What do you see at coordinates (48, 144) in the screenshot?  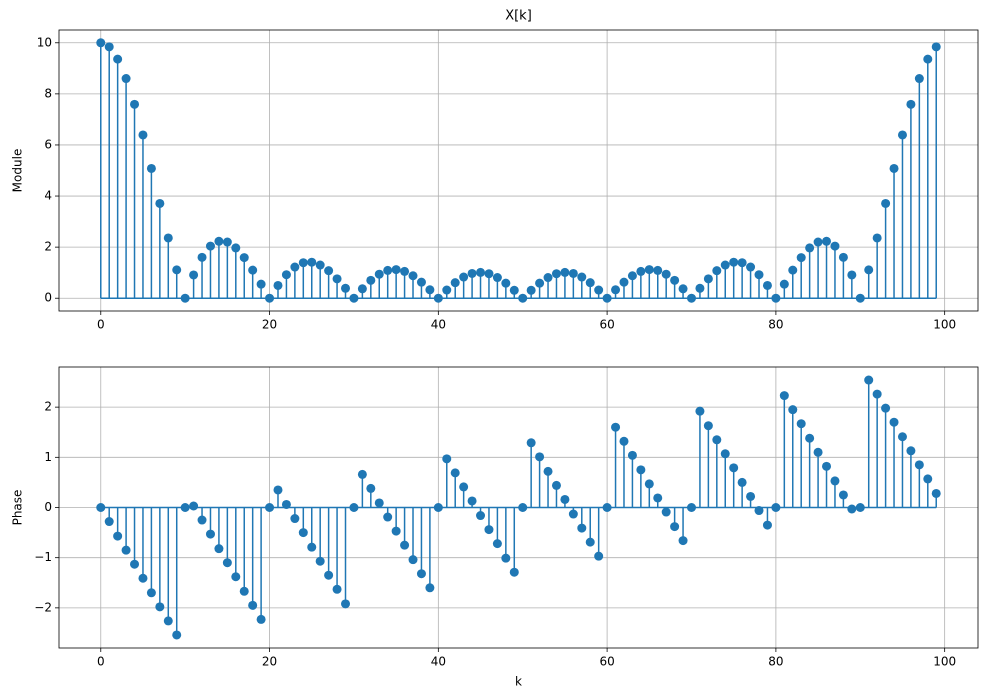 I see `y-tick-label: 6` at bounding box center [48, 144].